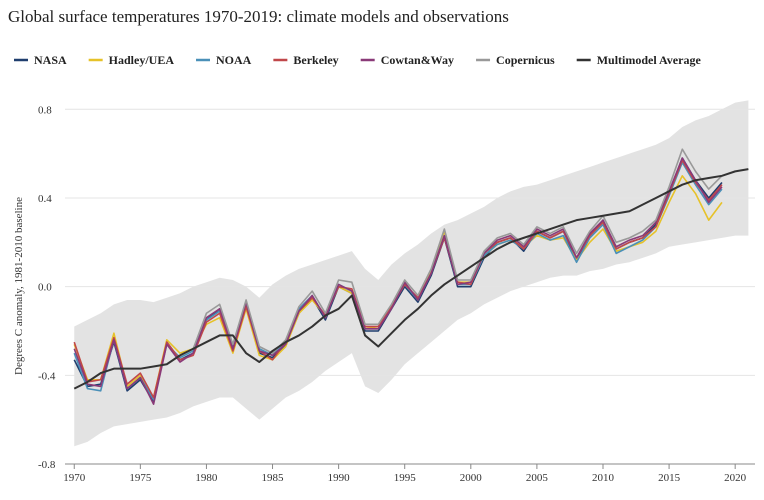  I want to click on x-tick-label: 1995, so click(405, 478).